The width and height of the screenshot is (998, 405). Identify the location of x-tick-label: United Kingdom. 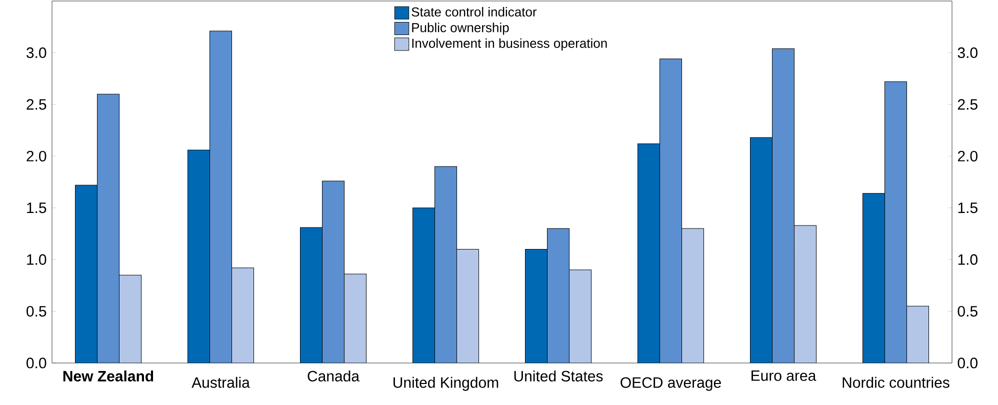
(446, 383).